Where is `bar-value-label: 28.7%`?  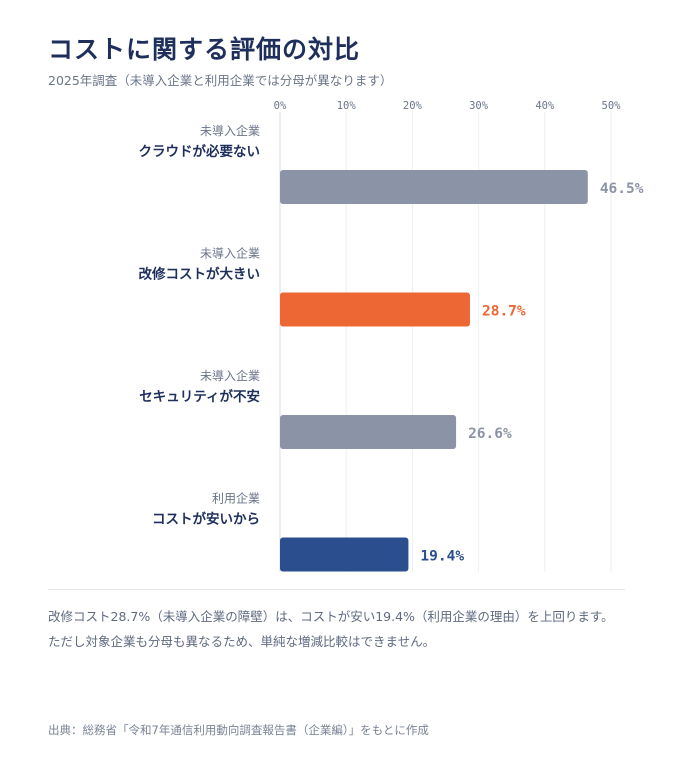
bar-value-label: 28.7% is located at coordinates (504, 312).